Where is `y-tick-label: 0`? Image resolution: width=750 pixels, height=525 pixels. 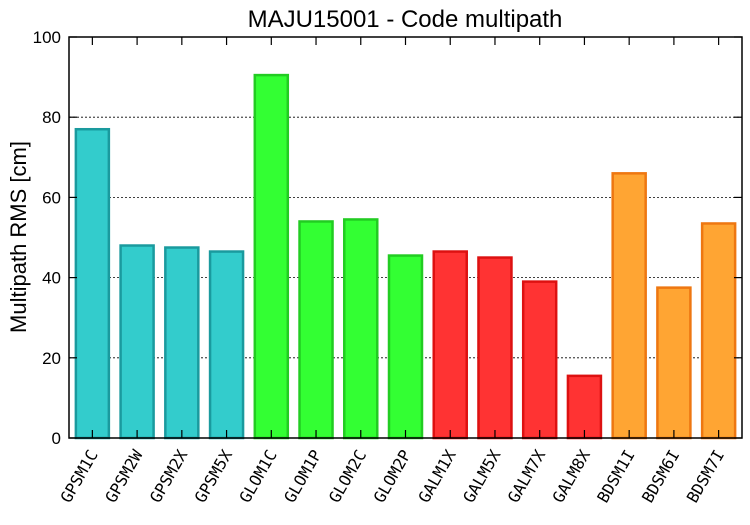
y-tick-label: 0 is located at coordinates (56, 438).